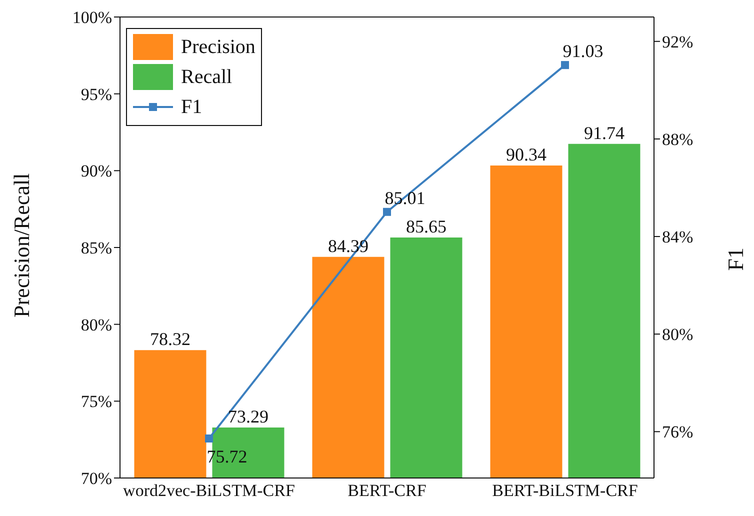  What do you see at coordinates (426, 226) in the screenshot?
I see `data-label: 85.65` at bounding box center [426, 226].